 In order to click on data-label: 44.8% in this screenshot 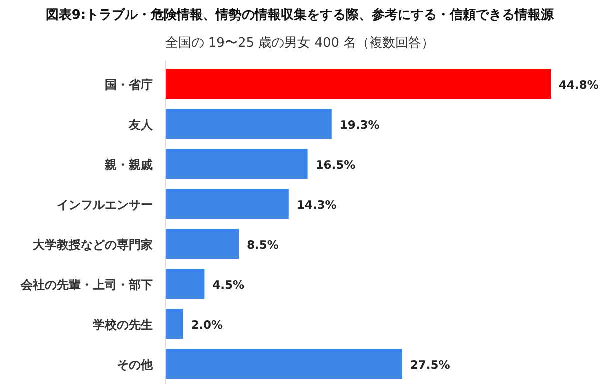, I will do `click(579, 85)`.